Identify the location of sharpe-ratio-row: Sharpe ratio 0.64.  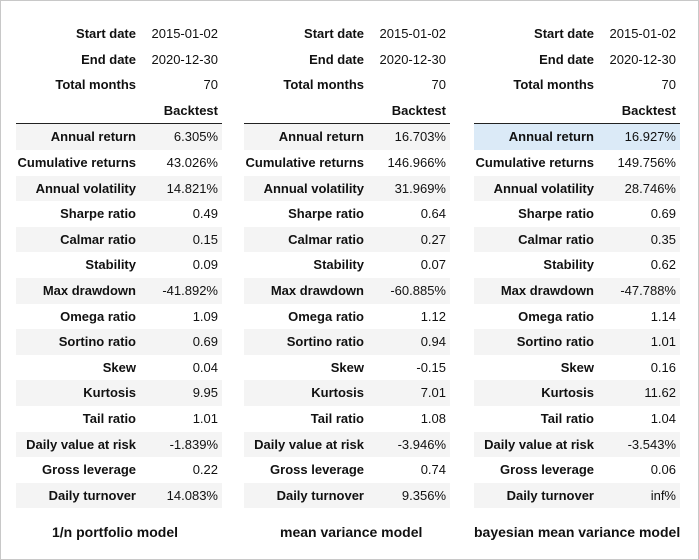
(347, 214).